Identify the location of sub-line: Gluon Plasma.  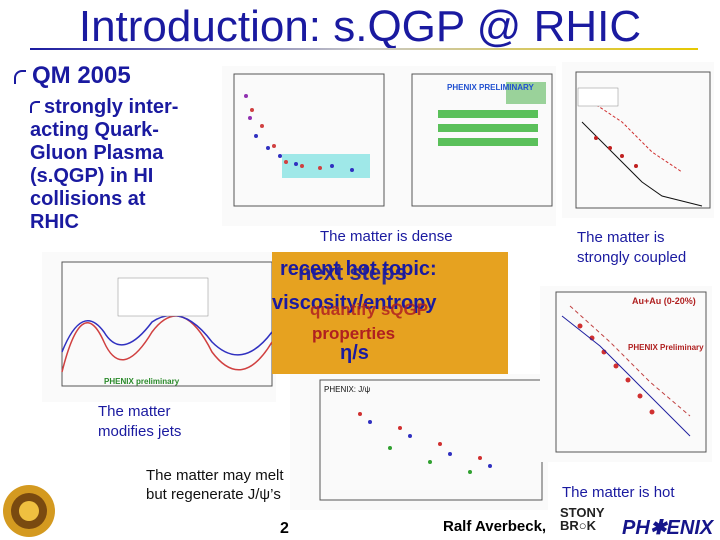
(97, 153).